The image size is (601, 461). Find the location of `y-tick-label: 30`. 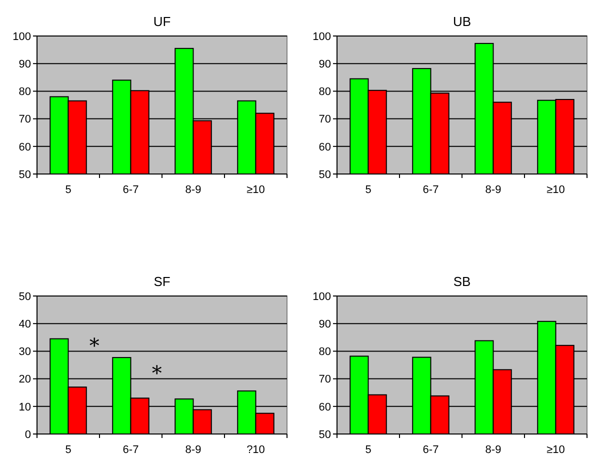

y-tick-label: 30 is located at coordinates (24, 352).